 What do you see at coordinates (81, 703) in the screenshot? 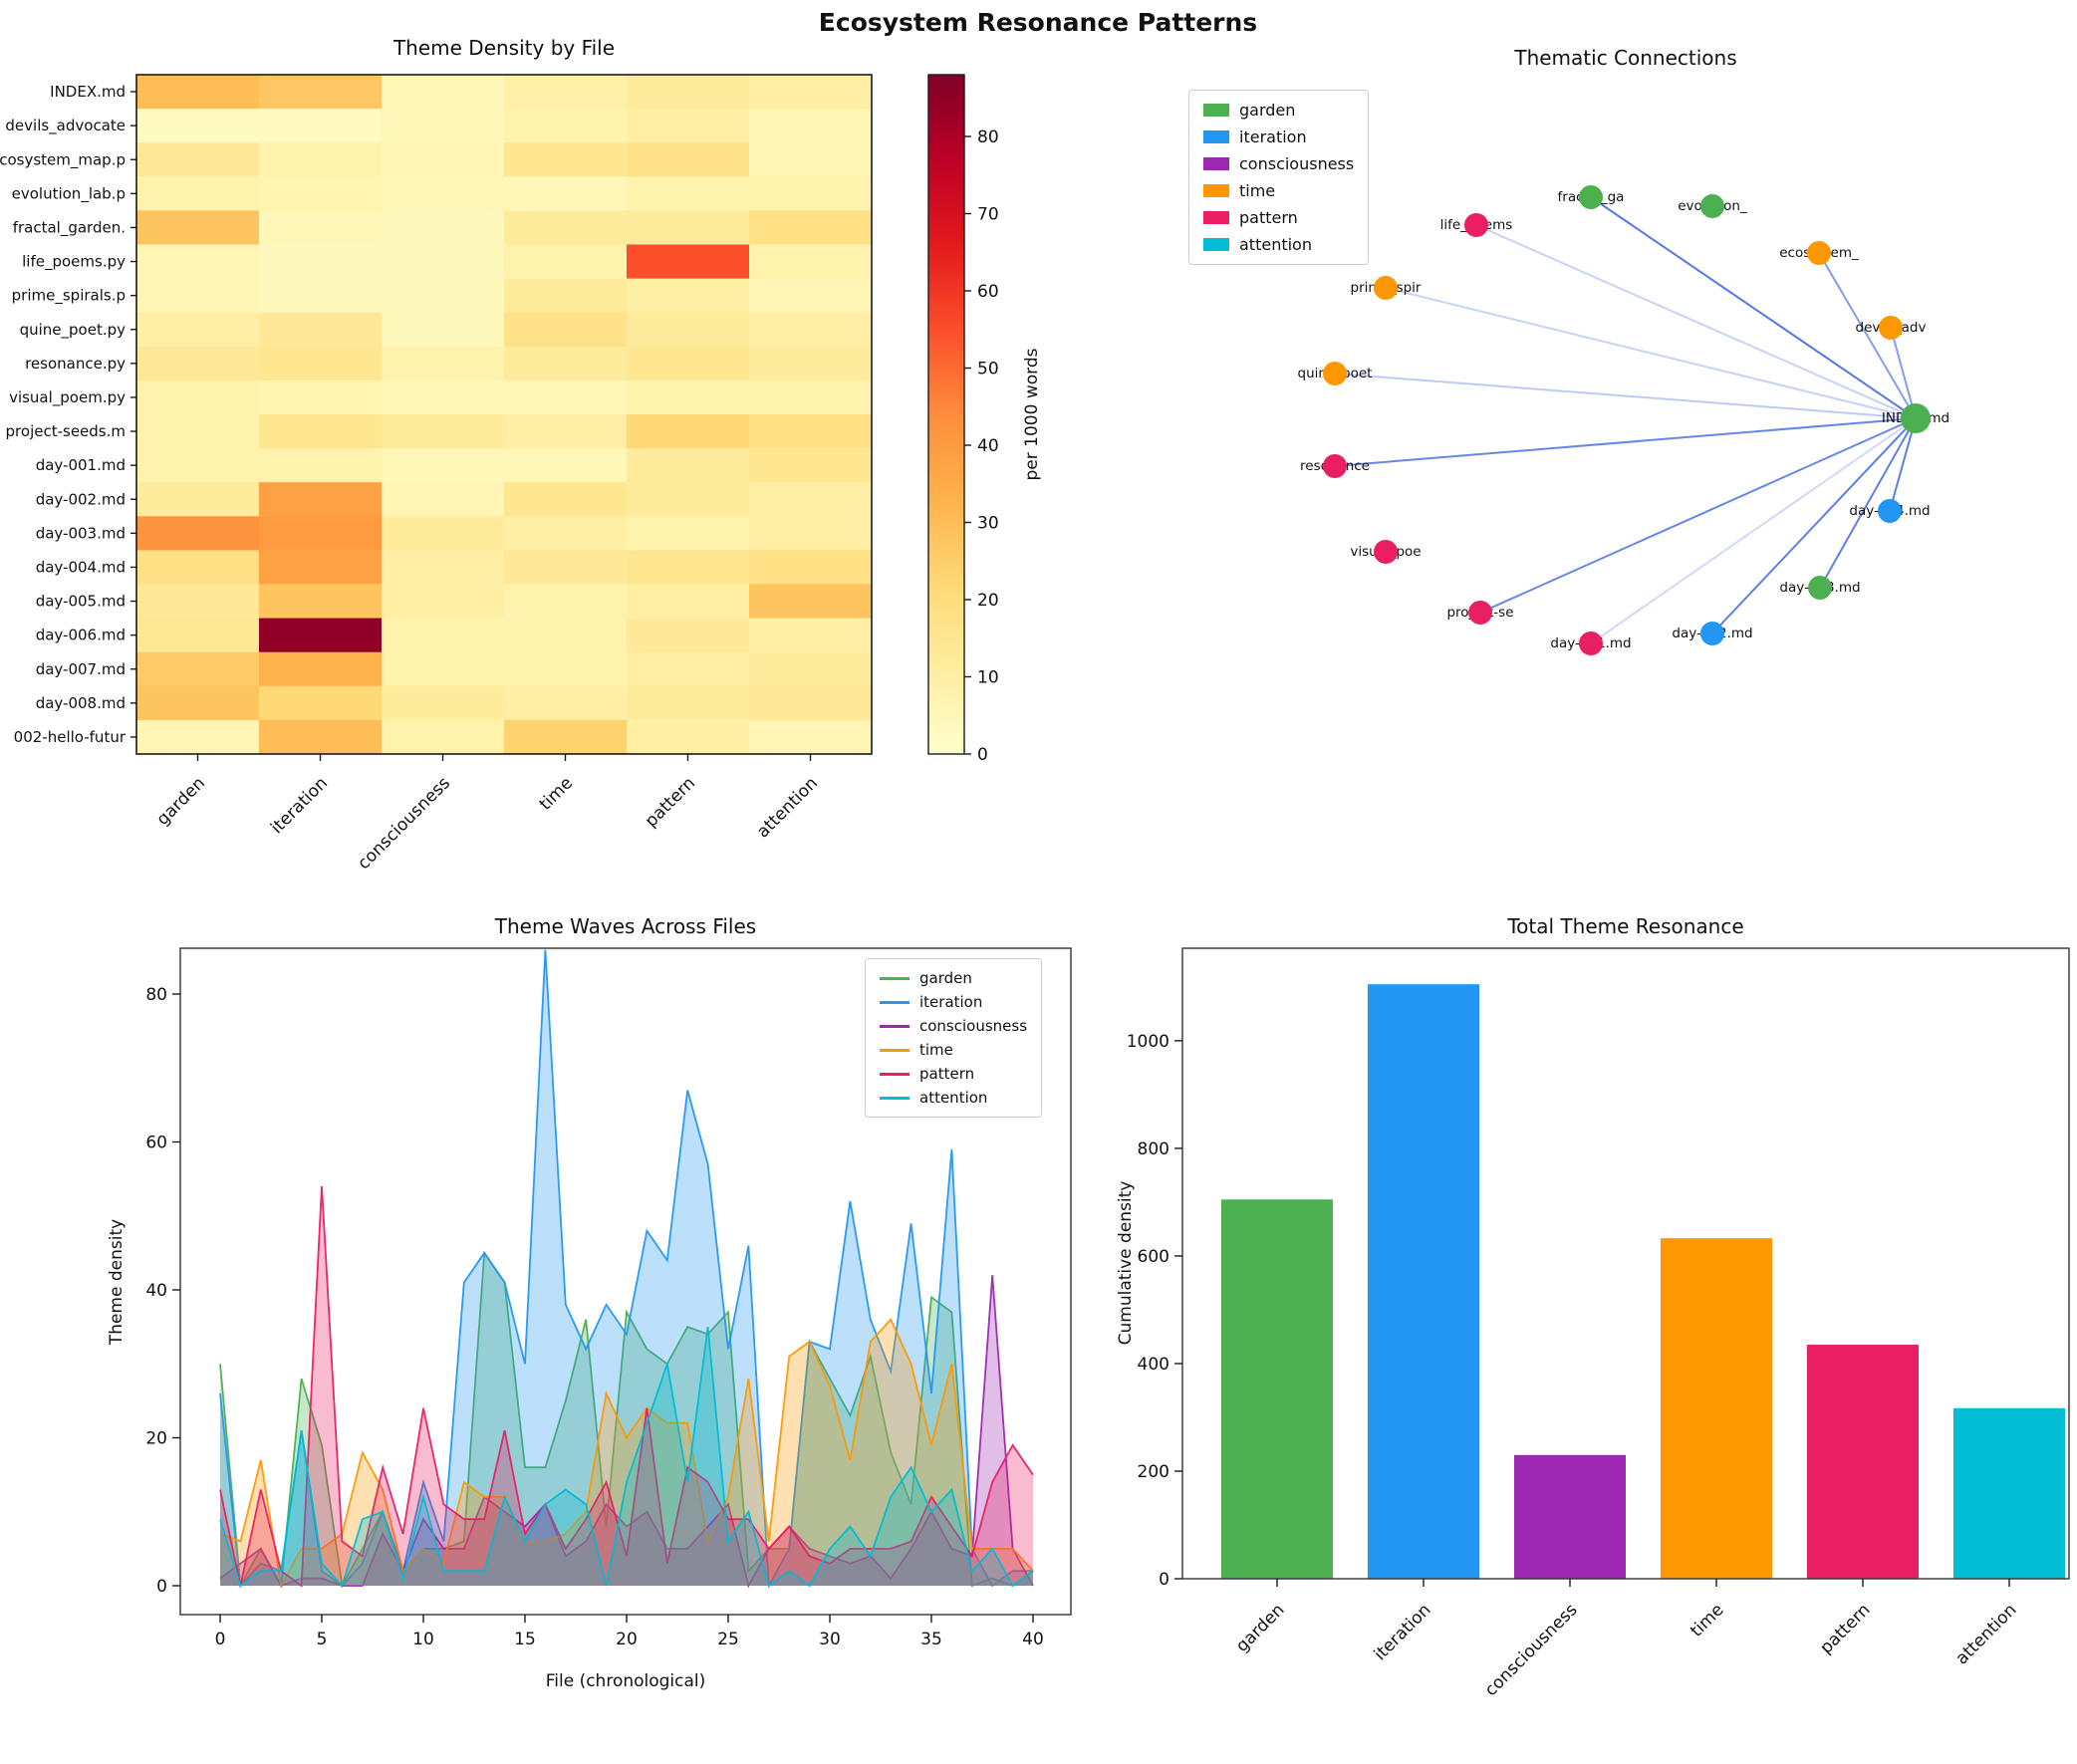
I see `svg-text: day-008.md` at bounding box center [81, 703].